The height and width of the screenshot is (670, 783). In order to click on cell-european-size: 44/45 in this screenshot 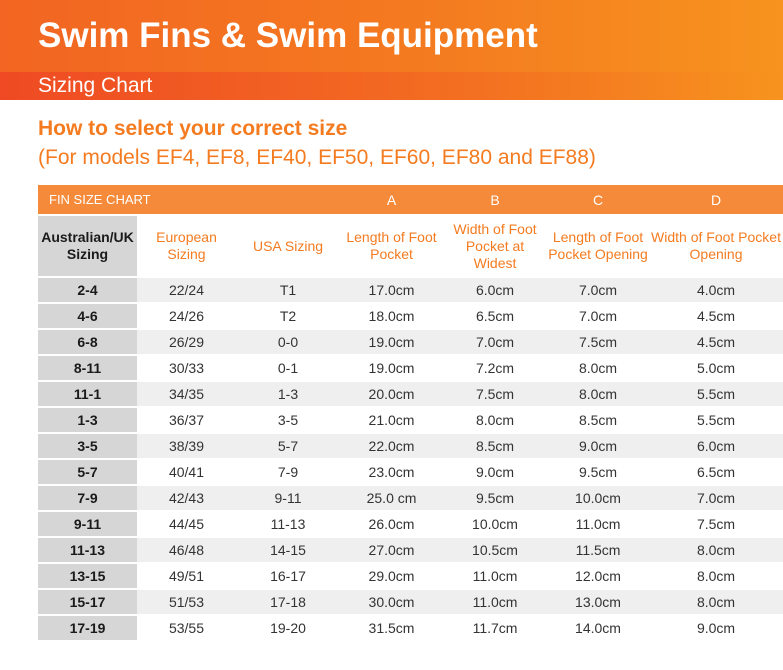, I will do `click(186, 524)`.